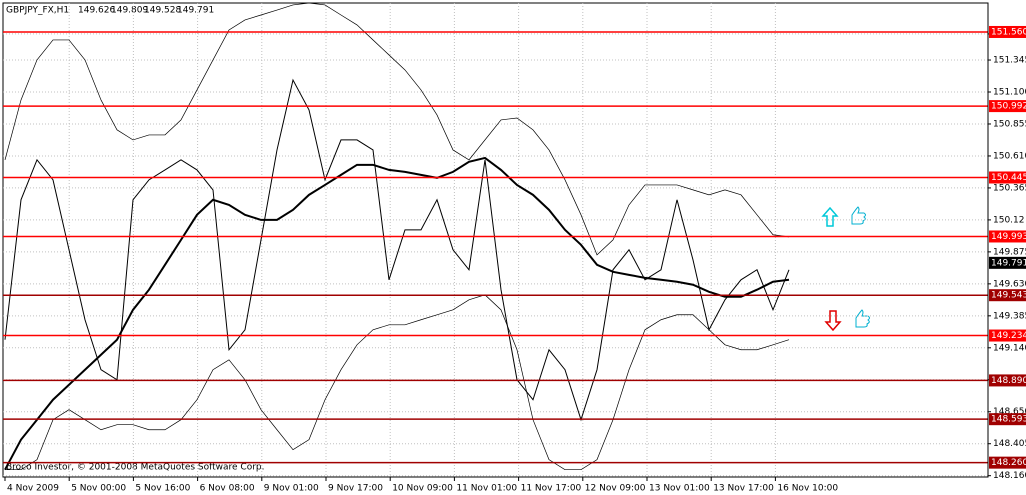  I want to click on level-label: 150.992, so click(1008, 107).